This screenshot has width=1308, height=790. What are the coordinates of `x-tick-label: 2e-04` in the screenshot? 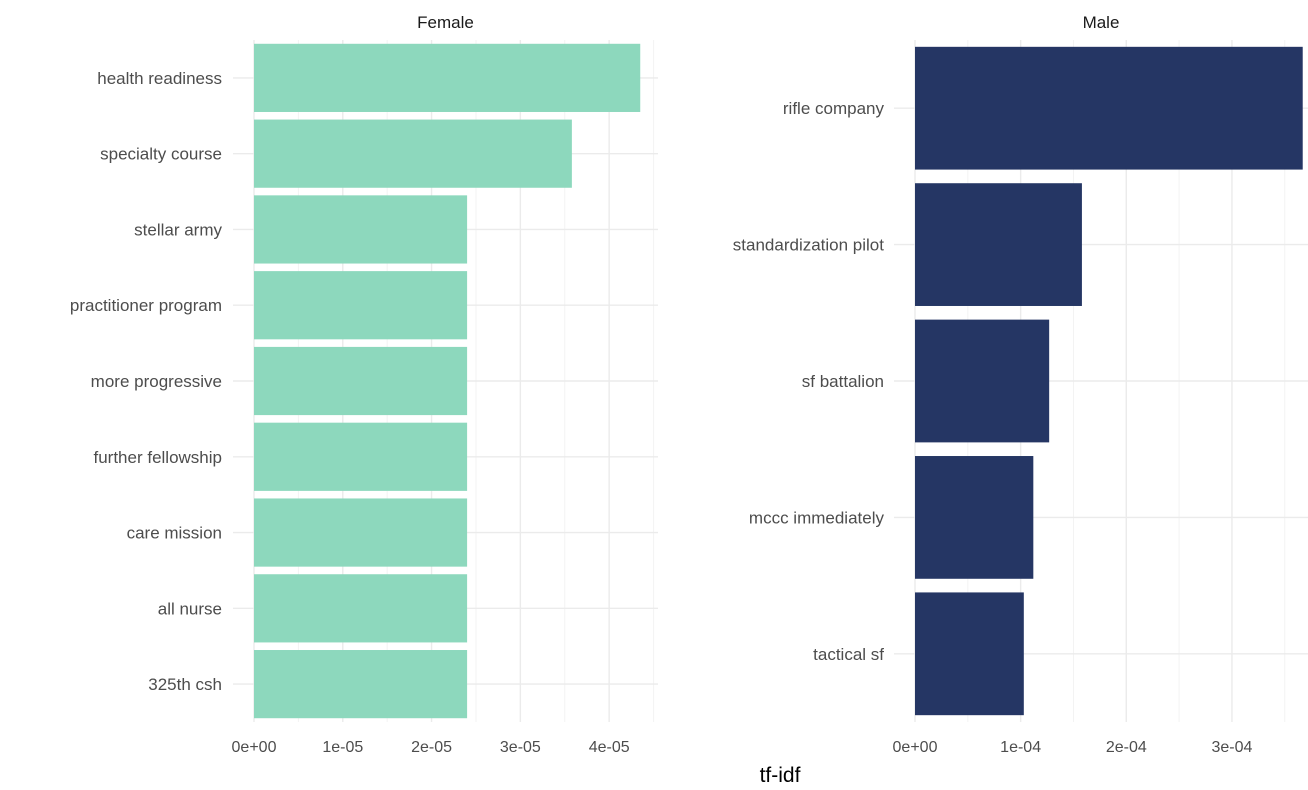 It's located at (1126, 747).